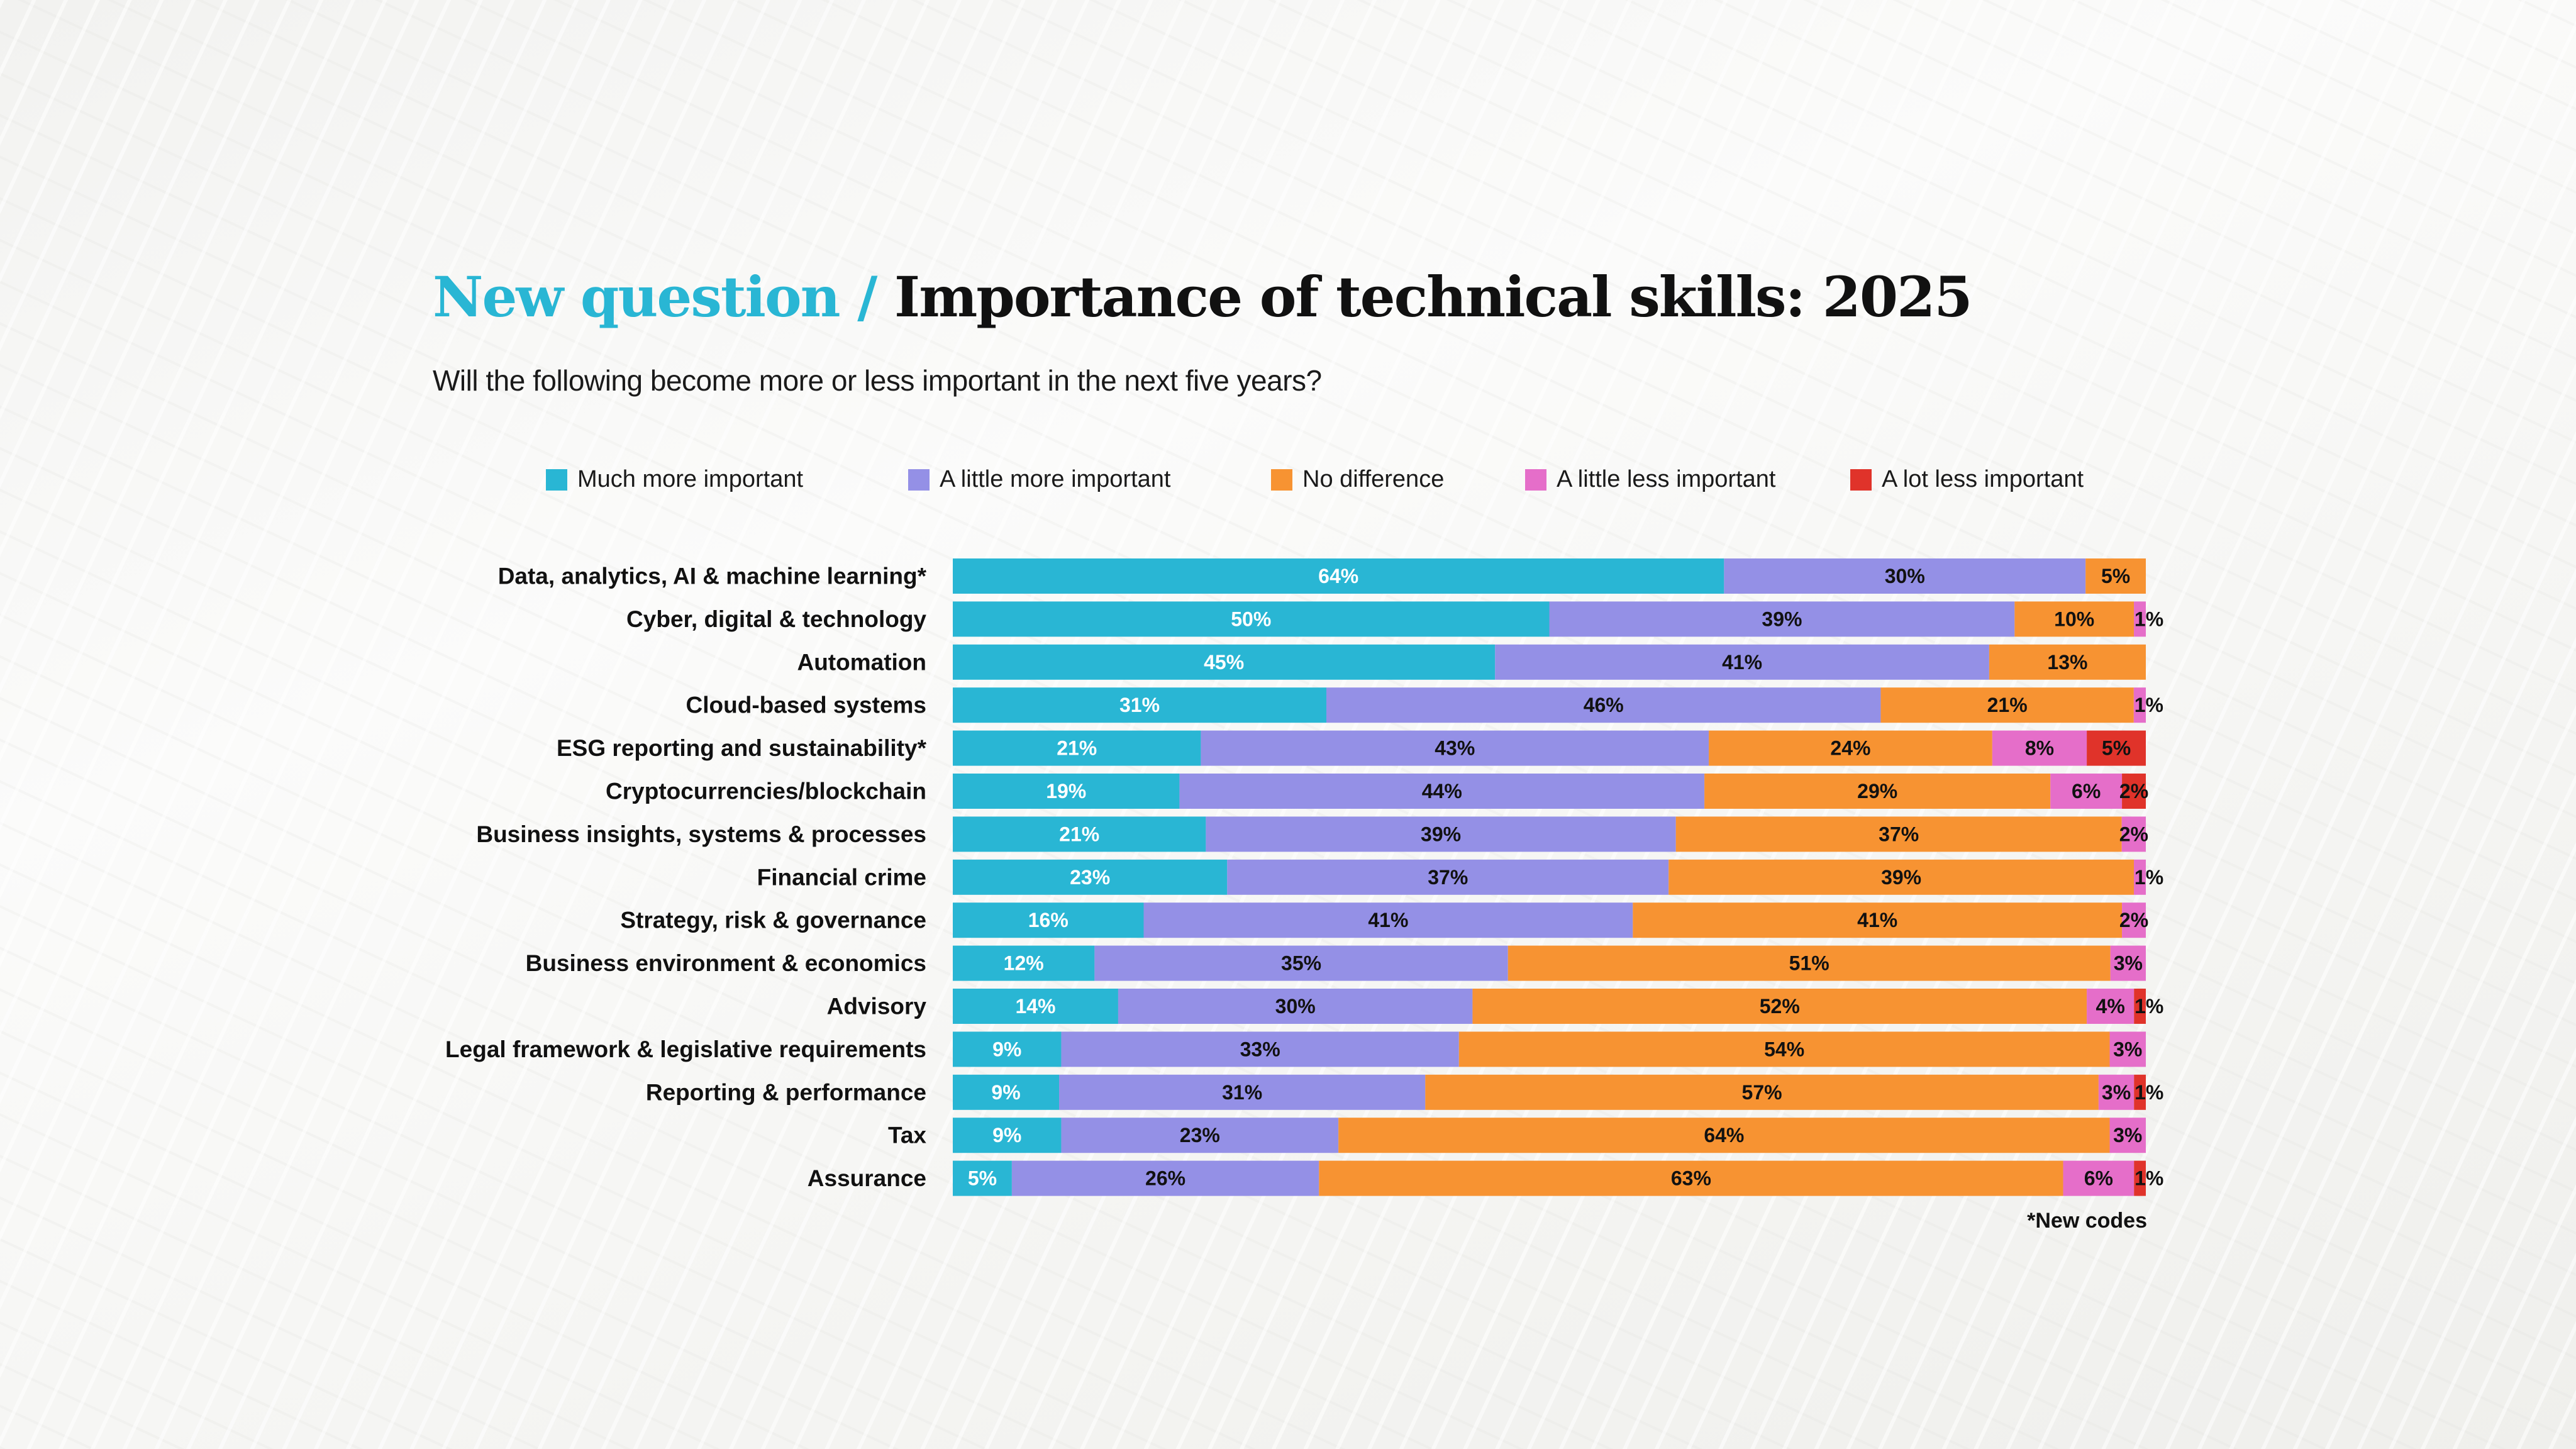  I want to click on category-label: Strategy, risk & governance, so click(773, 920).